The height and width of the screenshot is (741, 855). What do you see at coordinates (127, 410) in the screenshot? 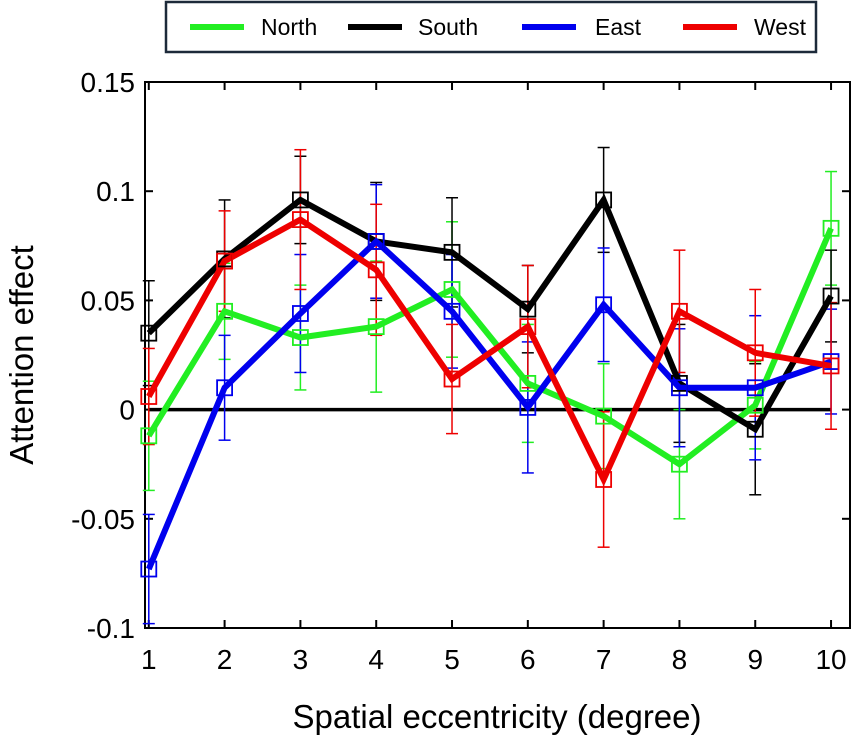
I see `y-tick-label: 0` at bounding box center [127, 410].